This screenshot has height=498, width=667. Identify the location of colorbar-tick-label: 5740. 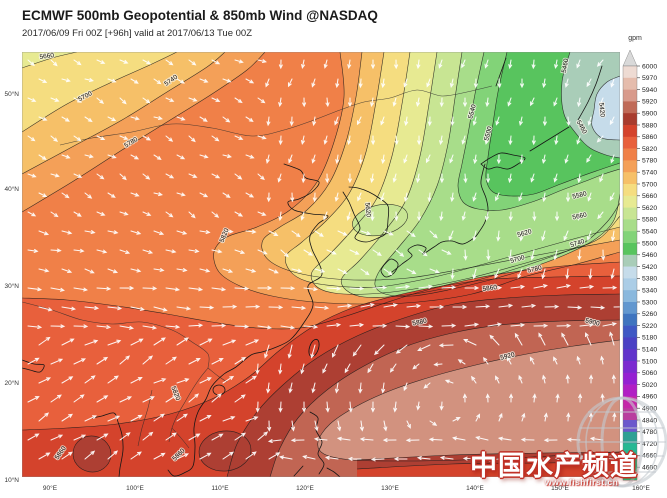
(649, 173).